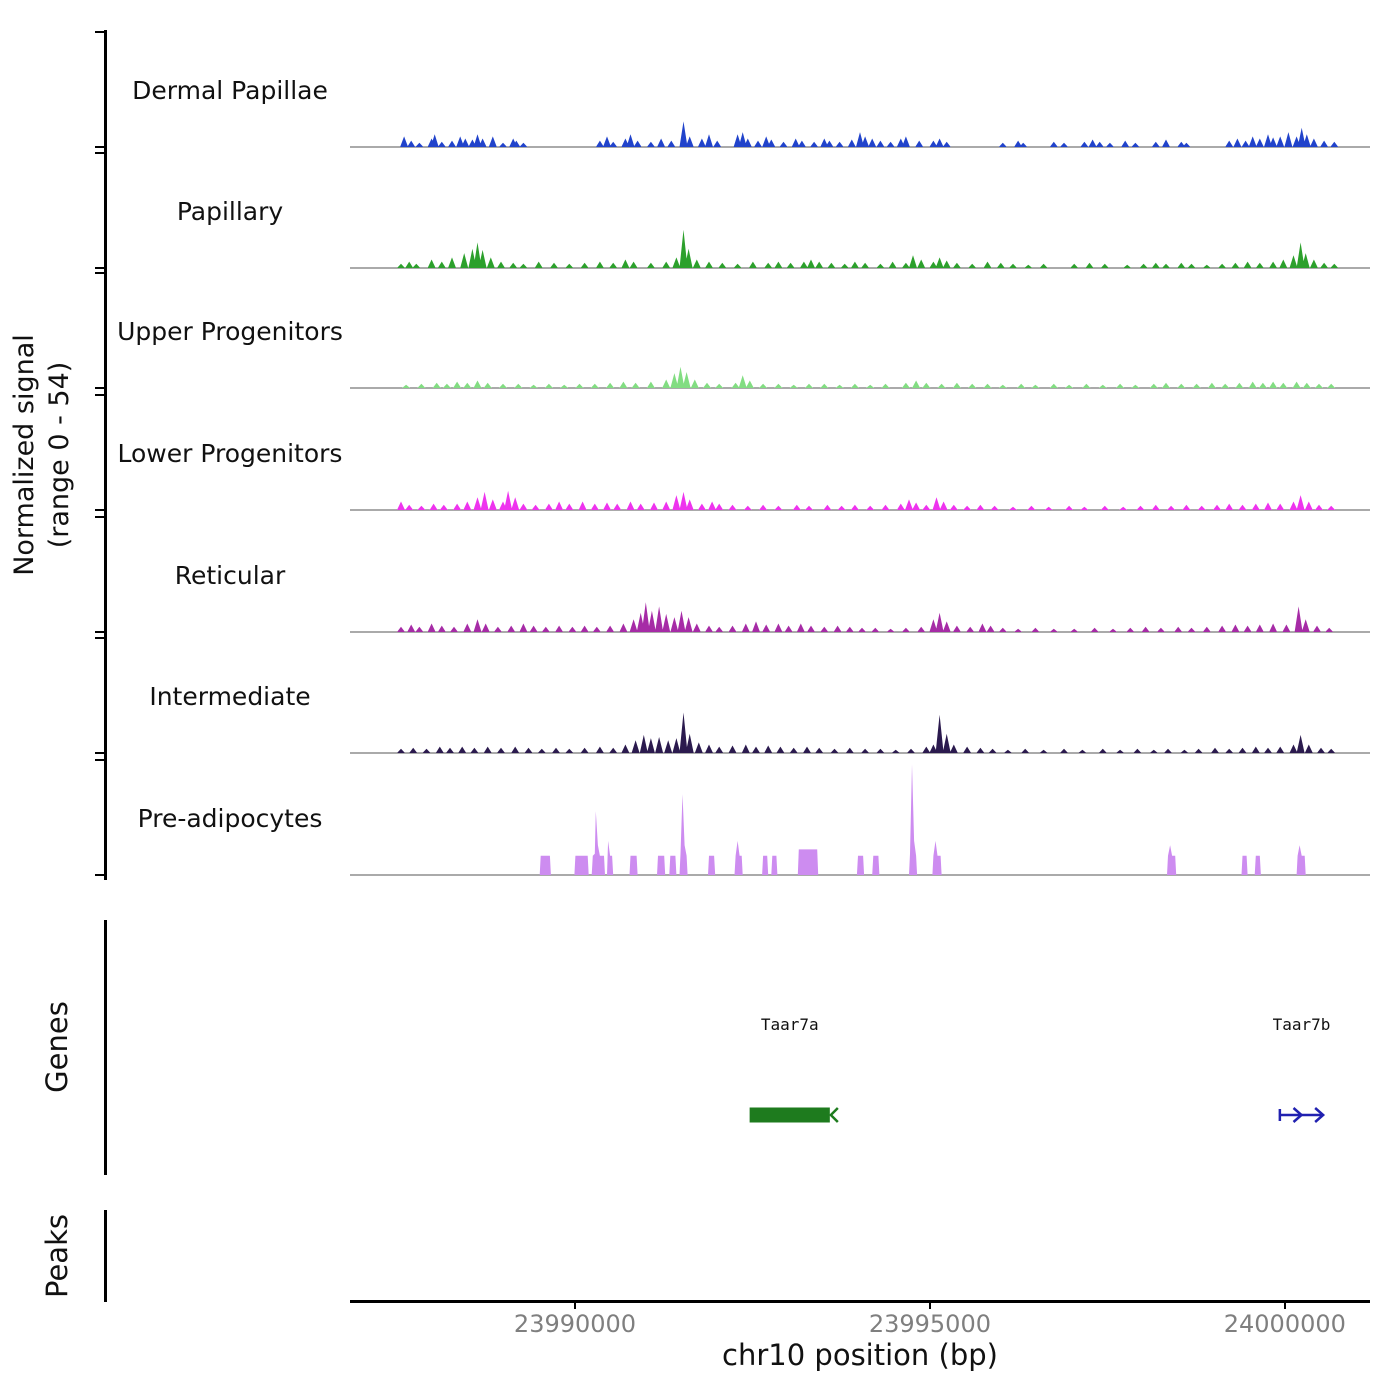  Describe the element at coordinates (230, 90) in the screenshot. I see `track-label-dermal-papillae: Dermal Papillae` at that location.